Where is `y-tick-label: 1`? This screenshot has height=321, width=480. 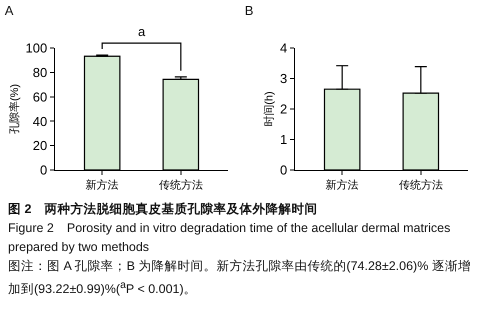
y-tick-label: 1 is located at coordinates (284, 140).